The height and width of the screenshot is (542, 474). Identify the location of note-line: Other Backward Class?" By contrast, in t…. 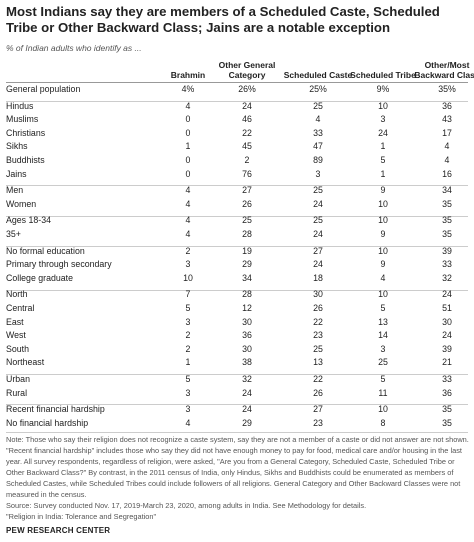
(230, 472).